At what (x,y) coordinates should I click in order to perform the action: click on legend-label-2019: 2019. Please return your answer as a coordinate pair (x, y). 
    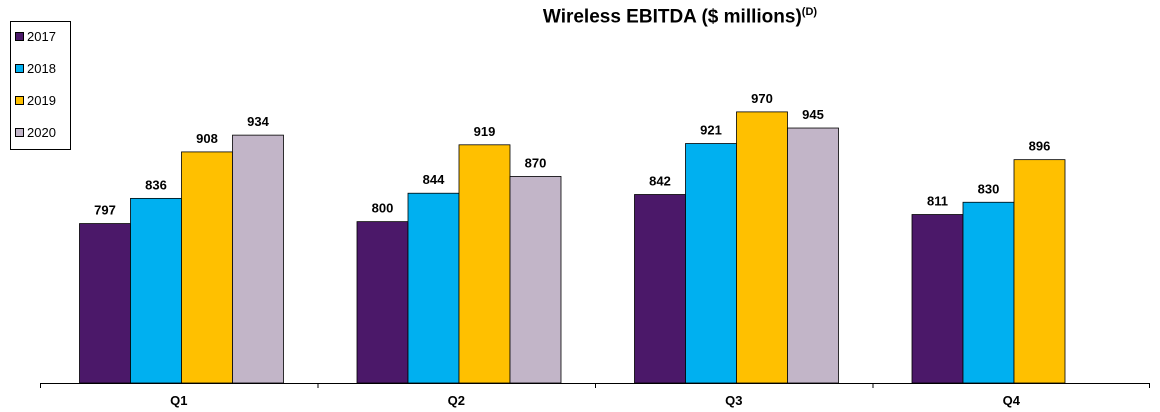
    Looking at the image, I should click on (41, 100).